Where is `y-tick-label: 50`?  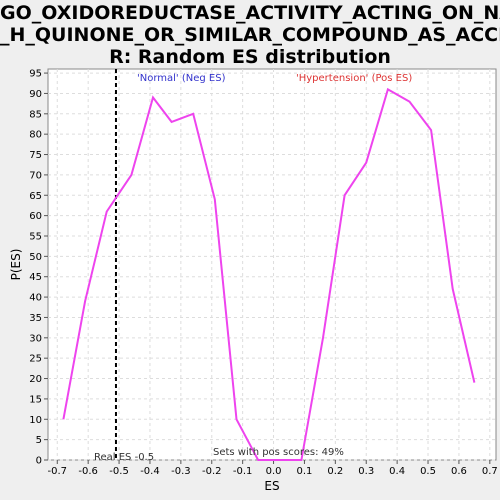 y-tick-label: 50 is located at coordinates (35, 257).